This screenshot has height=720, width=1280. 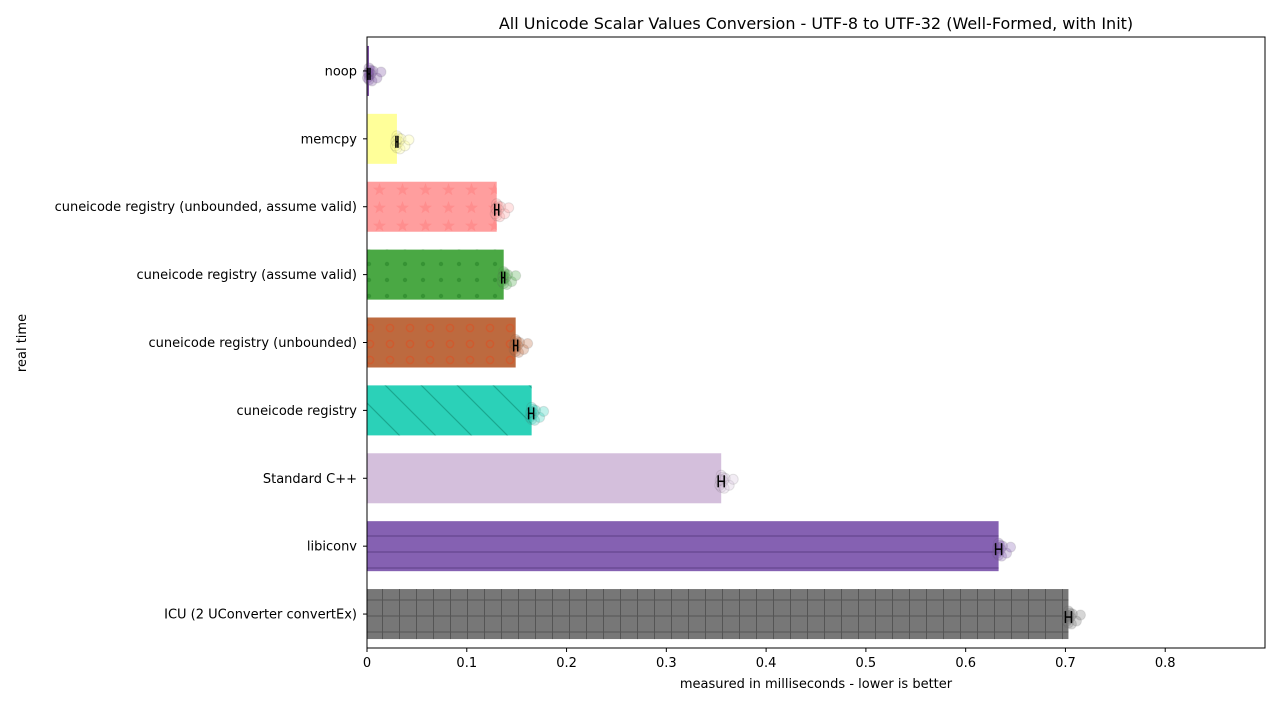 I want to click on x-tick-label: 0.6, so click(x=965, y=663).